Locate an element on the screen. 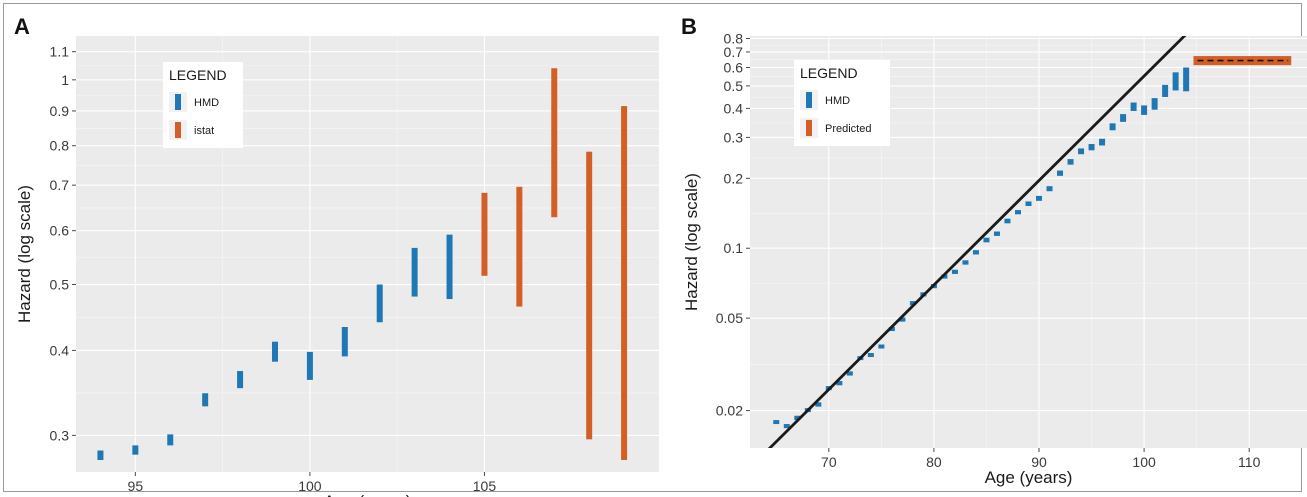  y-tick-label: 0.05 is located at coordinates (729, 318).